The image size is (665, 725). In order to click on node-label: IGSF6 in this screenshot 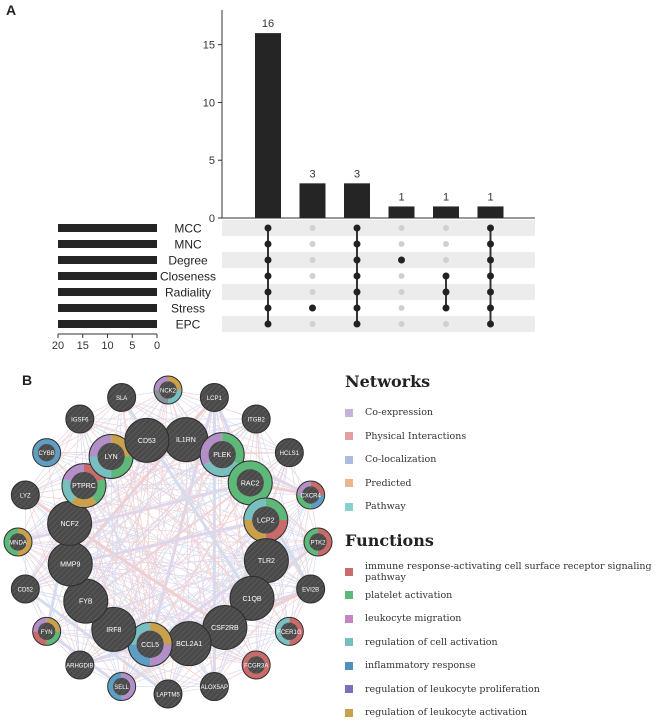, I will do `click(80, 421)`.